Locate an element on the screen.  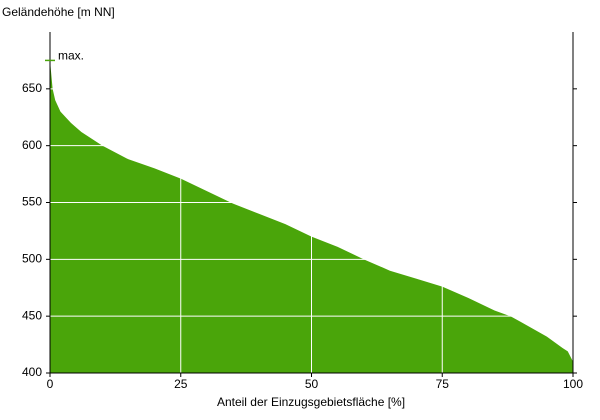
x-tick-label: 50 is located at coordinates (312, 384).